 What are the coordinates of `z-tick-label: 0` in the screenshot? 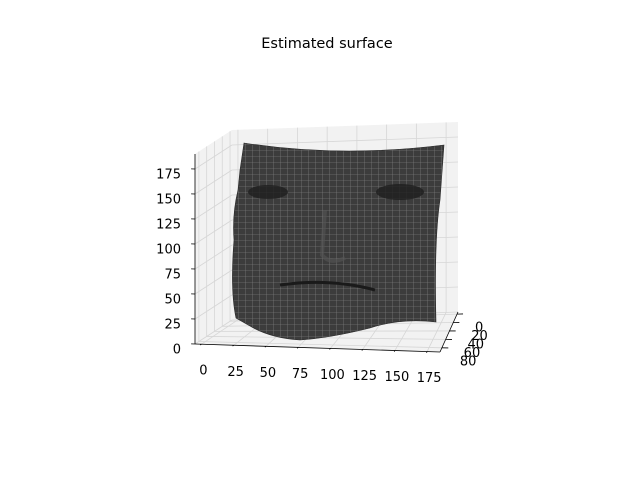 It's located at (177, 350).